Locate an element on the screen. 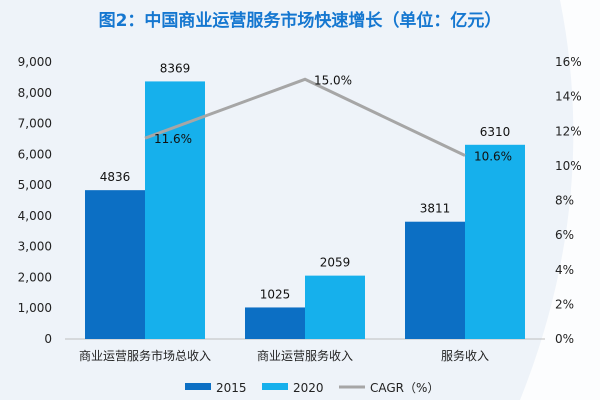  y-tick-label: 8,000 is located at coordinates (35, 93).